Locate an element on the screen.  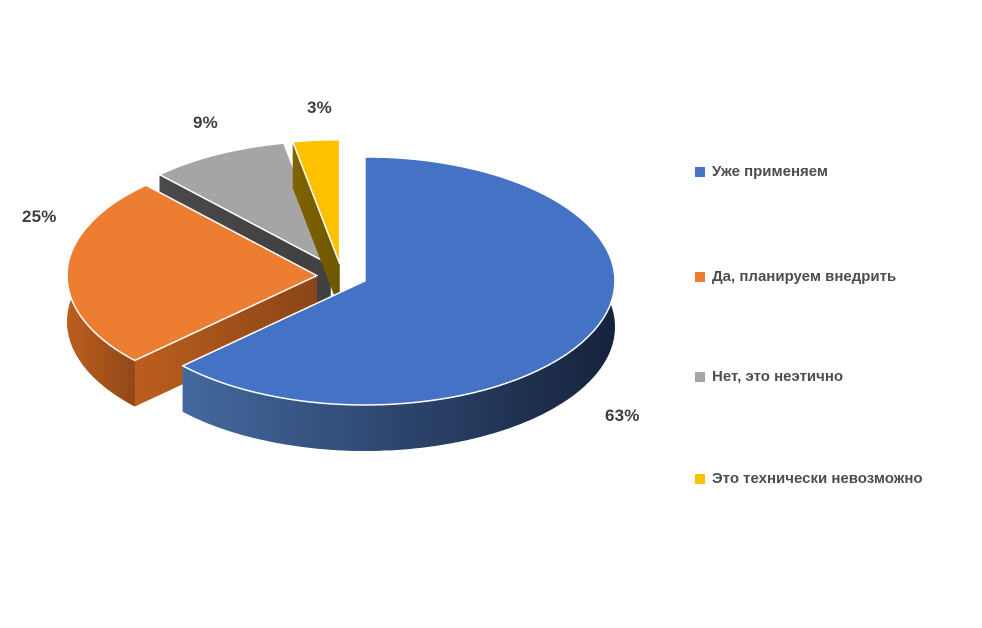
legend-item-2: Нет, это неэтично is located at coordinates (769, 377).